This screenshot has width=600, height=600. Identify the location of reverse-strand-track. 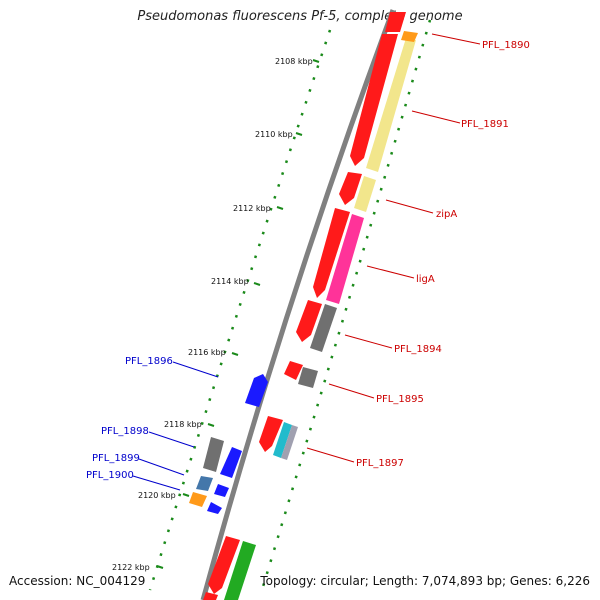
(228, 444).